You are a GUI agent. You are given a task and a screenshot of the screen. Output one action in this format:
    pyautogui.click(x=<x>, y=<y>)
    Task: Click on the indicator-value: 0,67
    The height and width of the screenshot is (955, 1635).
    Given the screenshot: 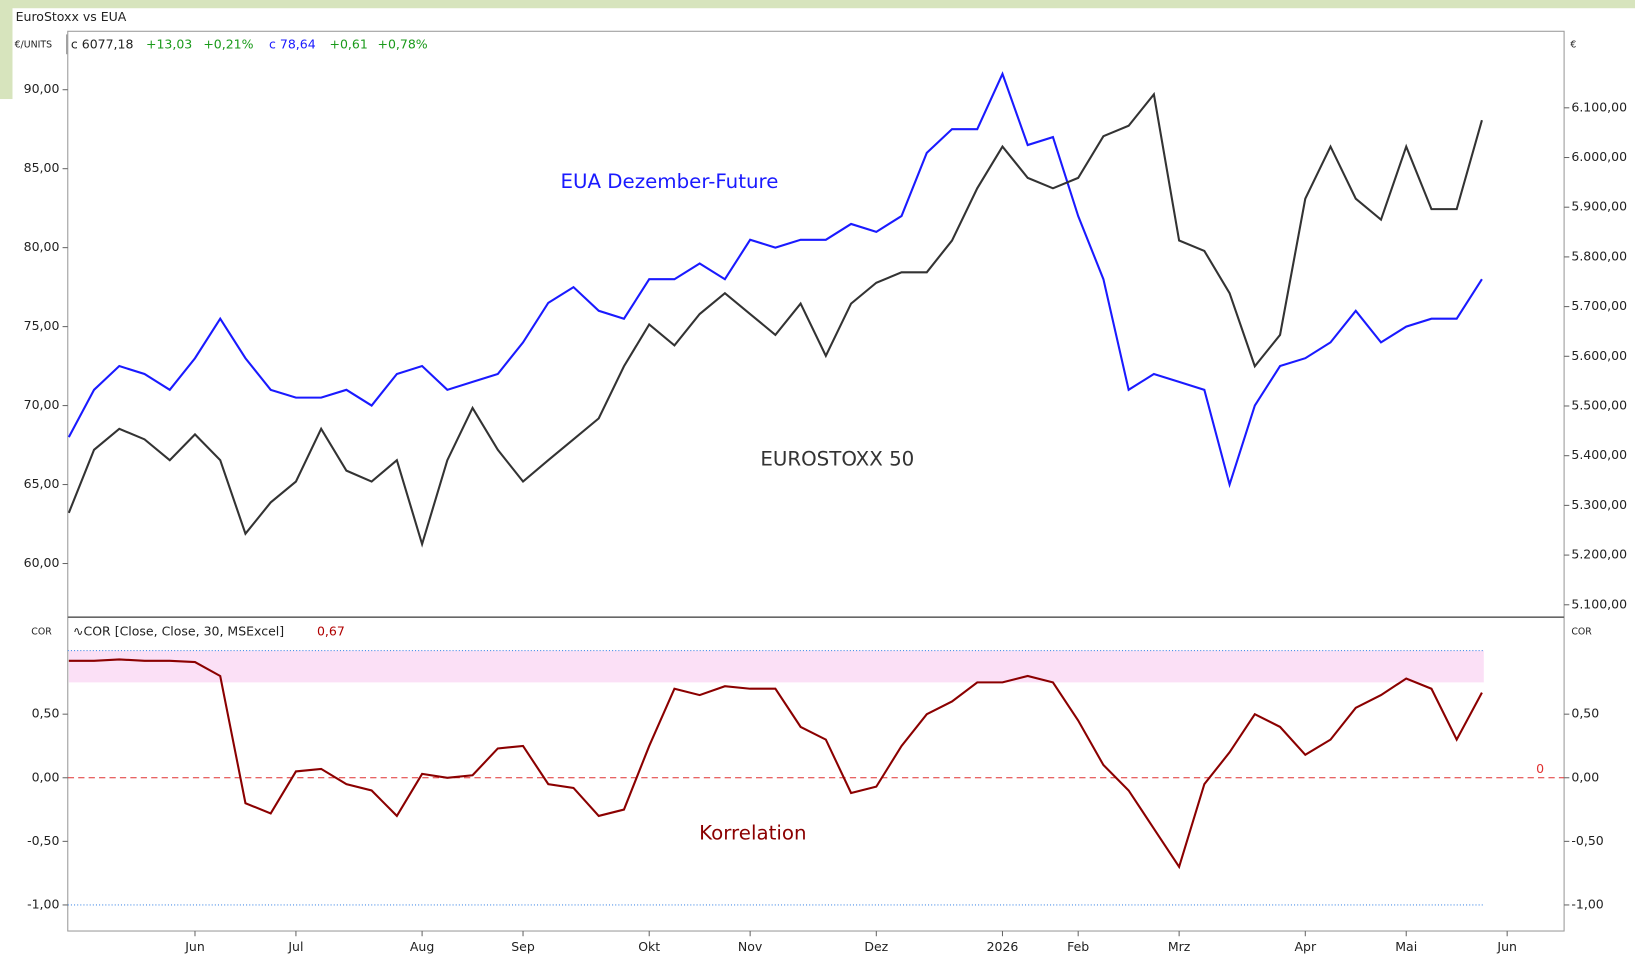 What is the action you would take?
    pyautogui.click(x=331, y=630)
    